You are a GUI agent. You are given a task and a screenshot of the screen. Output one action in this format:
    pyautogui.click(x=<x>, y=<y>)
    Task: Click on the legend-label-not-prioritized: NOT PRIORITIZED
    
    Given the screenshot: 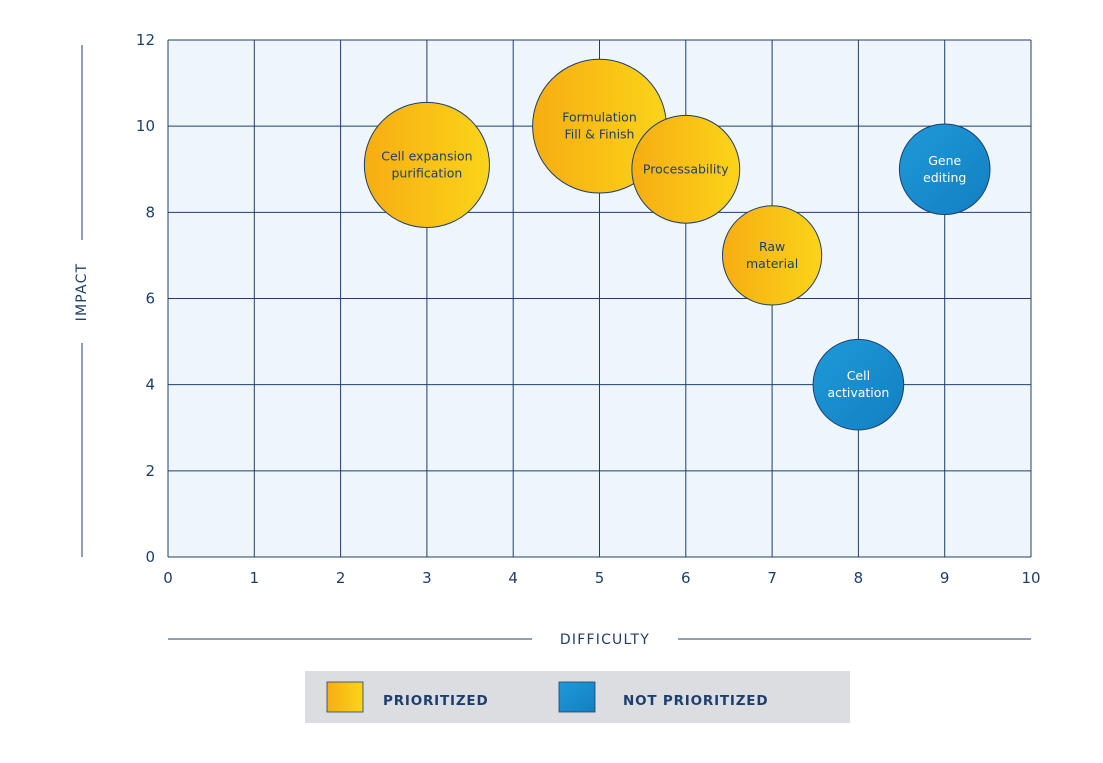 What is the action you would take?
    pyautogui.click(x=695, y=701)
    